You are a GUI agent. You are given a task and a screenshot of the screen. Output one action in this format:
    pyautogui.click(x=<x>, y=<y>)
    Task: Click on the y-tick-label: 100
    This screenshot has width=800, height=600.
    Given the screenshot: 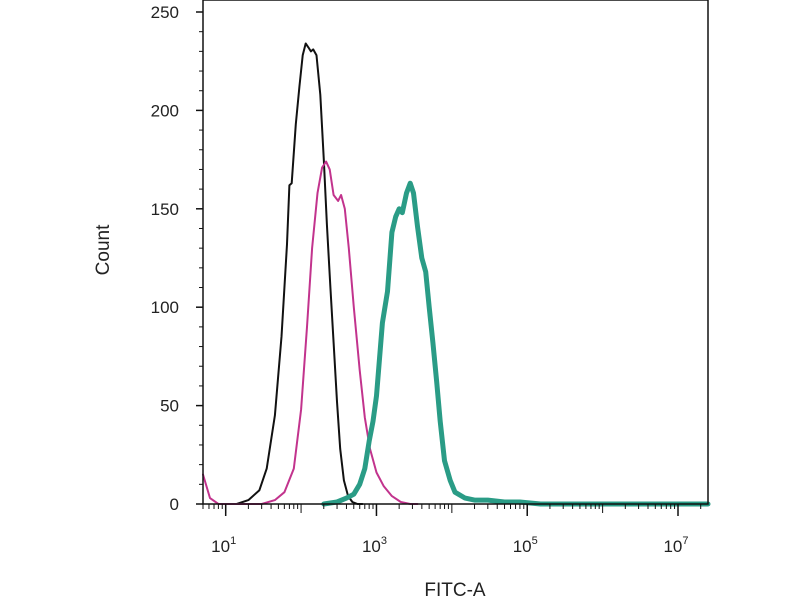 What is the action you would take?
    pyautogui.click(x=165, y=307)
    